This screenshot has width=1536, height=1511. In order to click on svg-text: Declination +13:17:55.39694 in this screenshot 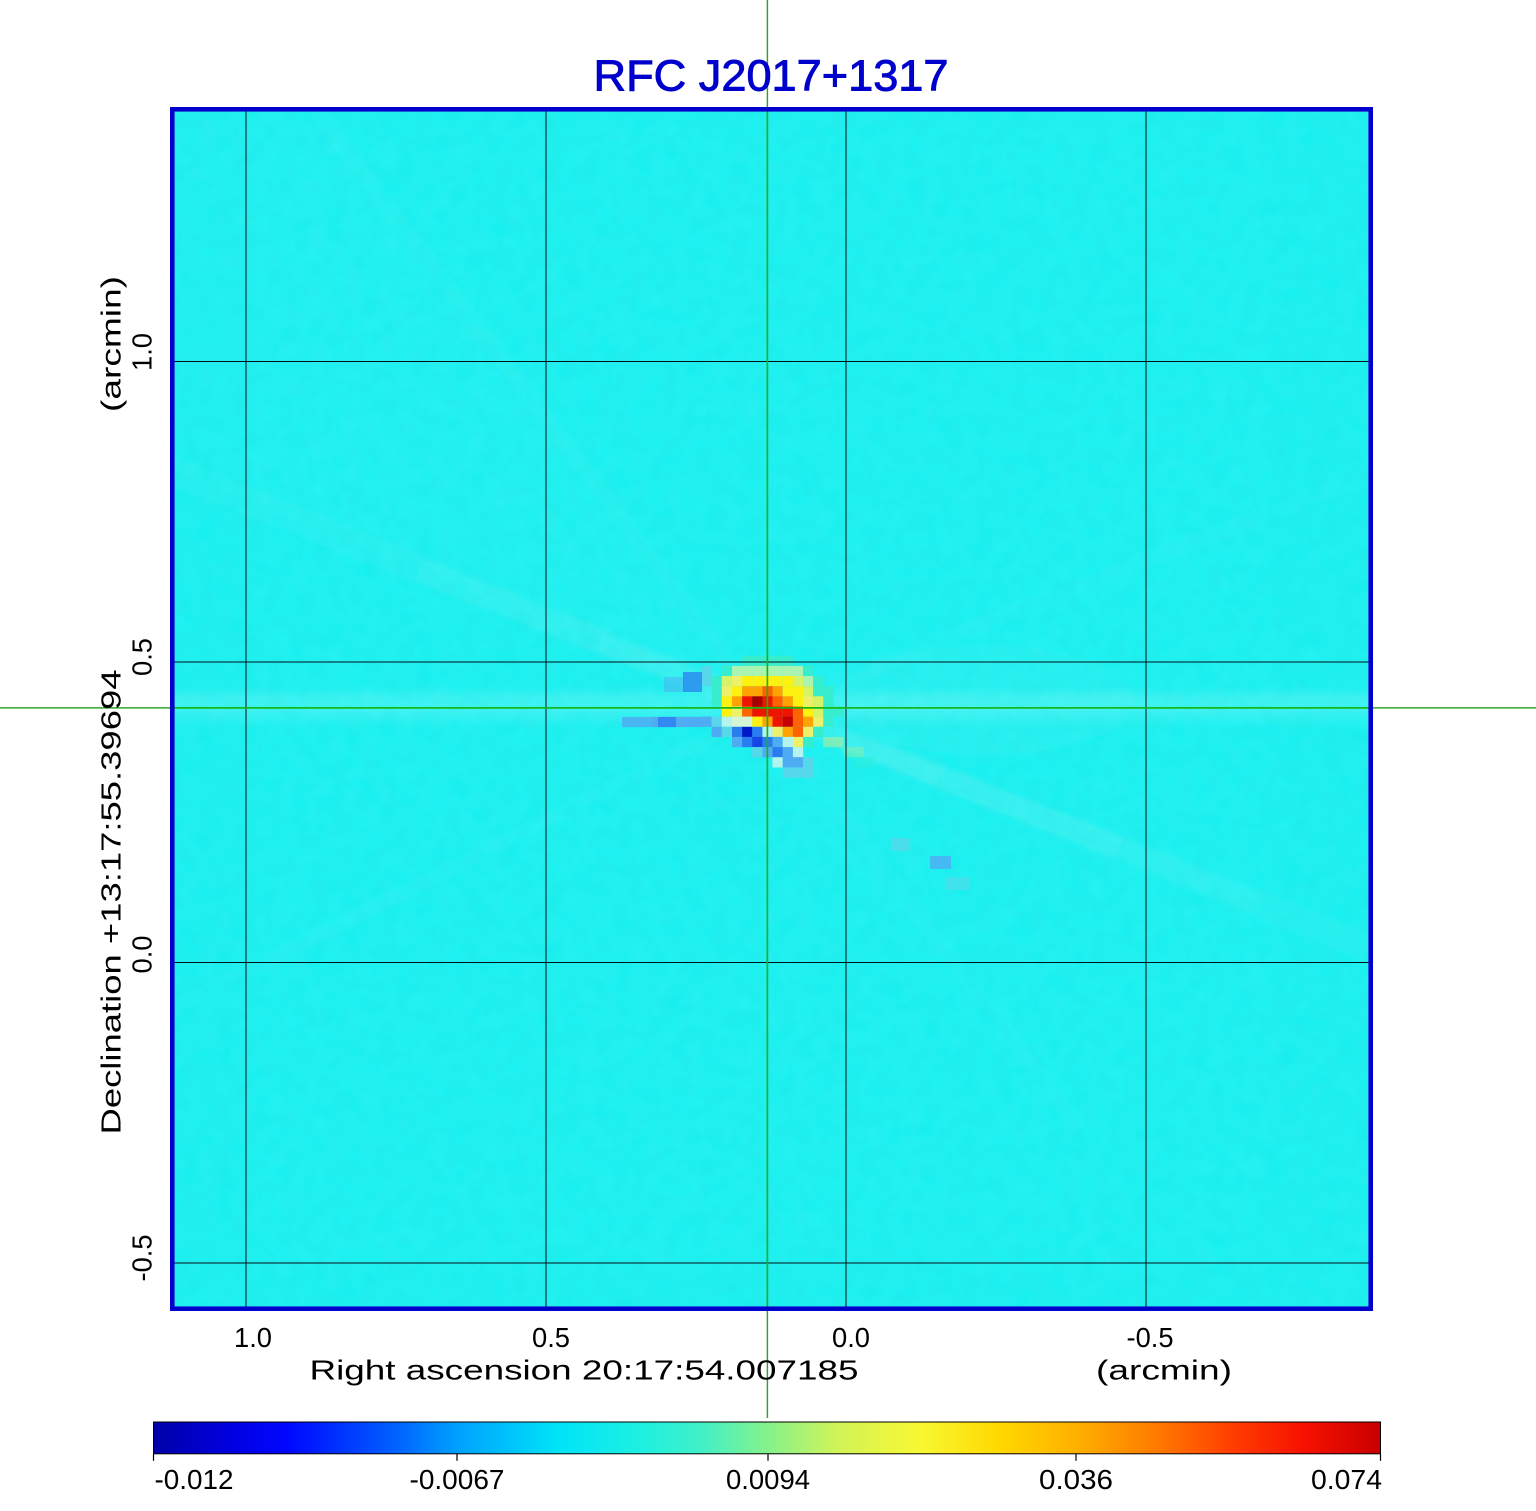, I will do `click(111, 902)`.